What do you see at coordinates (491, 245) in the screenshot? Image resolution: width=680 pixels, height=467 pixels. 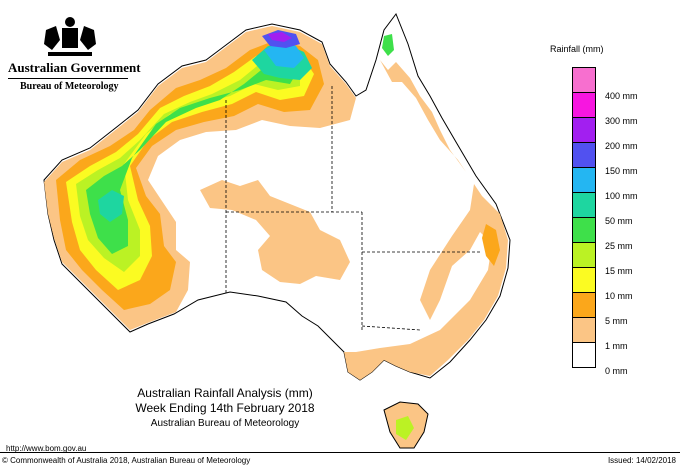 I see `rain-zone-east-10mm` at bounding box center [491, 245].